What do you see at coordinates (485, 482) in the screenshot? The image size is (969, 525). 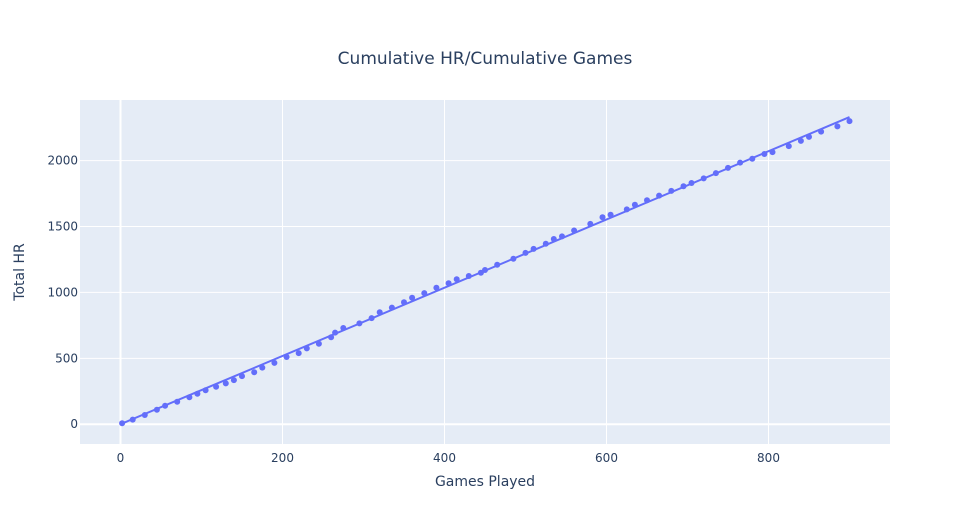 I see `x-axis-title: Games Played` at bounding box center [485, 482].